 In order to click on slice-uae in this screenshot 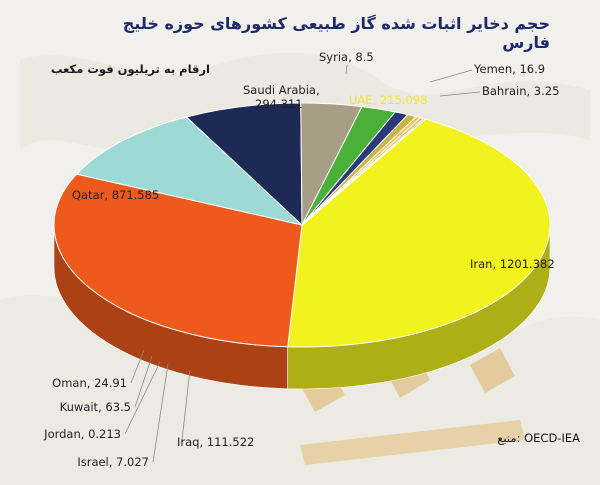, I will do `click(244, 164)`.